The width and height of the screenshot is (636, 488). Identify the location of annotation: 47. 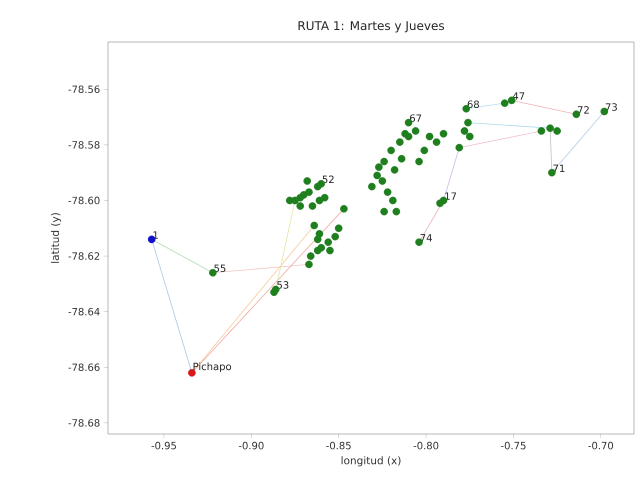
(518, 96).